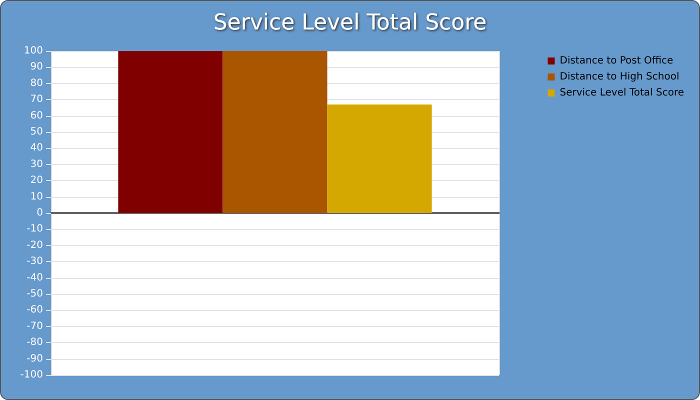 Image resolution: width=700 pixels, height=400 pixels. I want to click on y-tick-label: 60, so click(36, 116).